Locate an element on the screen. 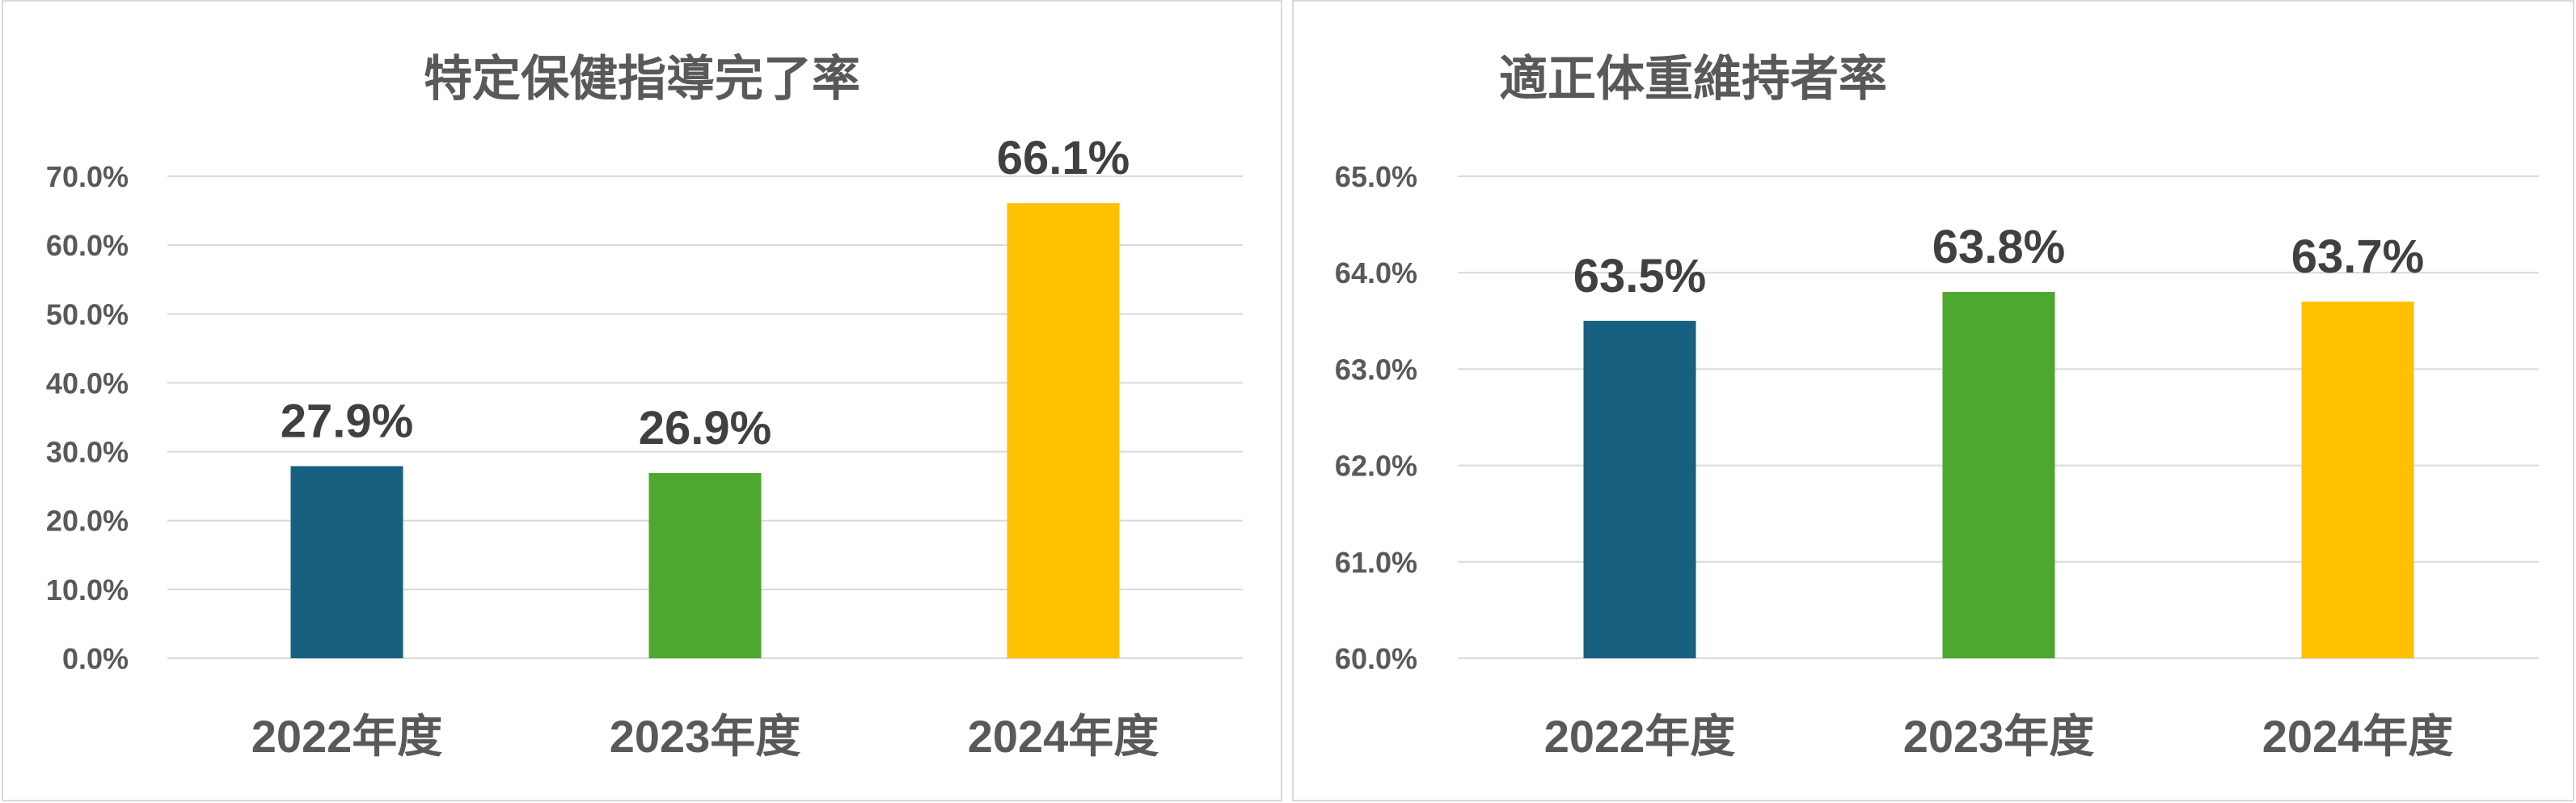  y-tick-label: 50.0% is located at coordinates (87, 314).